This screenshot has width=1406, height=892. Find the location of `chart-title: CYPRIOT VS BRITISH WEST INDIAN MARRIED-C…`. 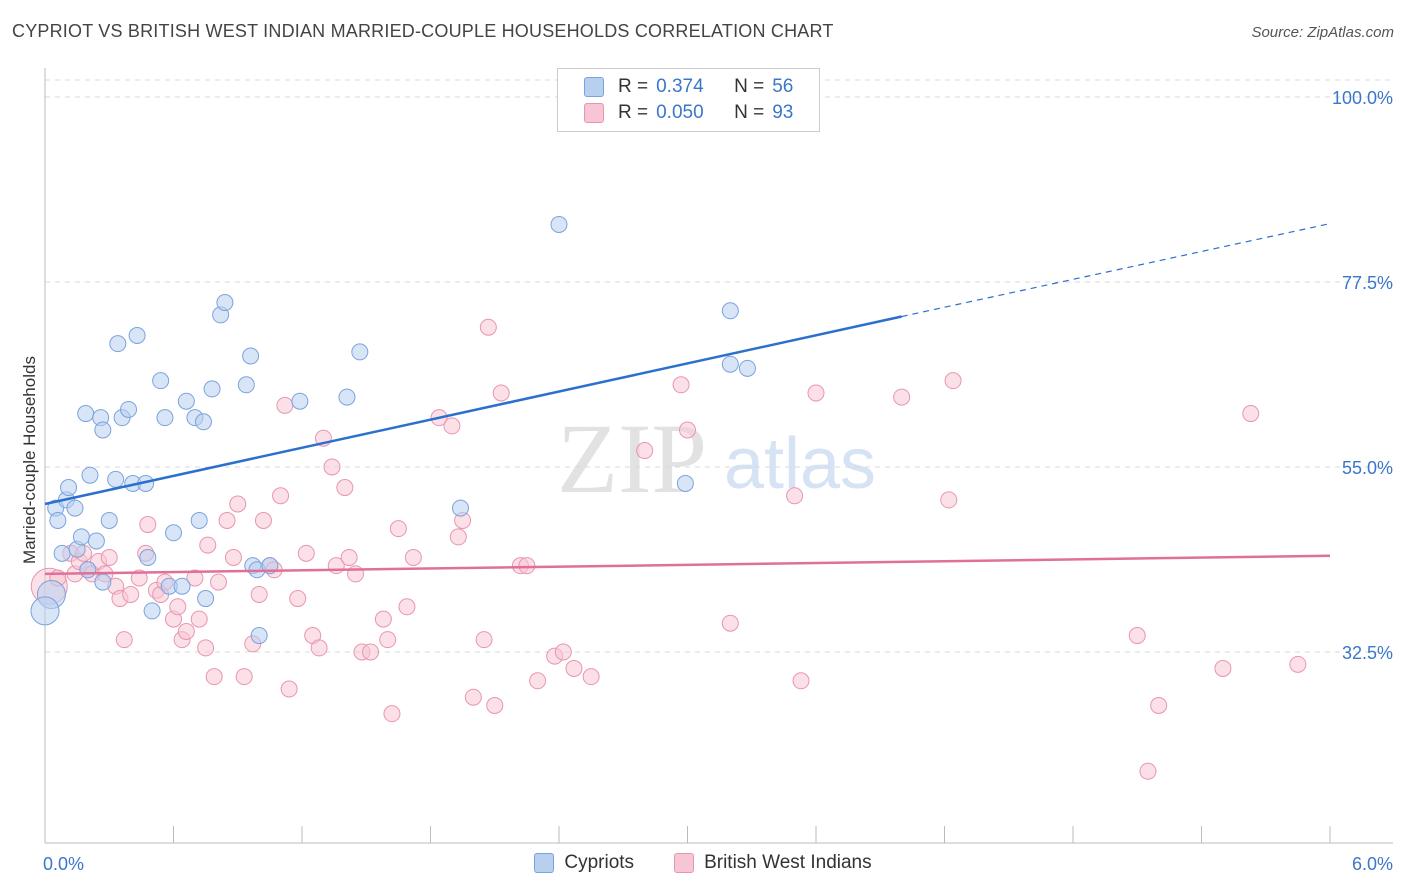

chart-title: CYPRIOT VS BRITISH WEST INDIAN MARRIED-C… is located at coordinates (423, 31).